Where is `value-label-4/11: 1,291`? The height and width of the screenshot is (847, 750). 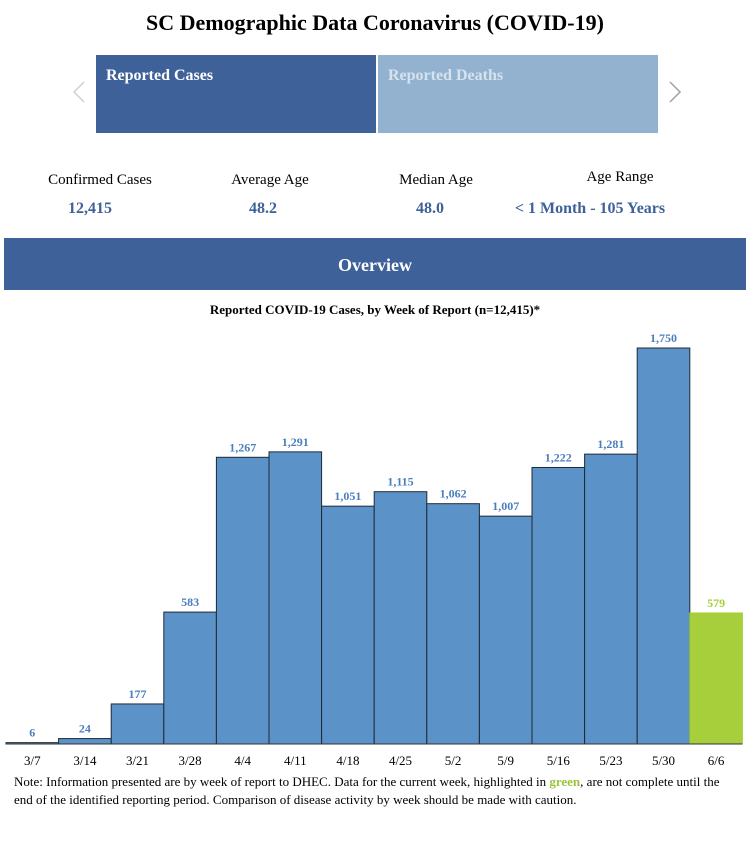
value-label-4/11: 1,291 is located at coordinates (295, 442).